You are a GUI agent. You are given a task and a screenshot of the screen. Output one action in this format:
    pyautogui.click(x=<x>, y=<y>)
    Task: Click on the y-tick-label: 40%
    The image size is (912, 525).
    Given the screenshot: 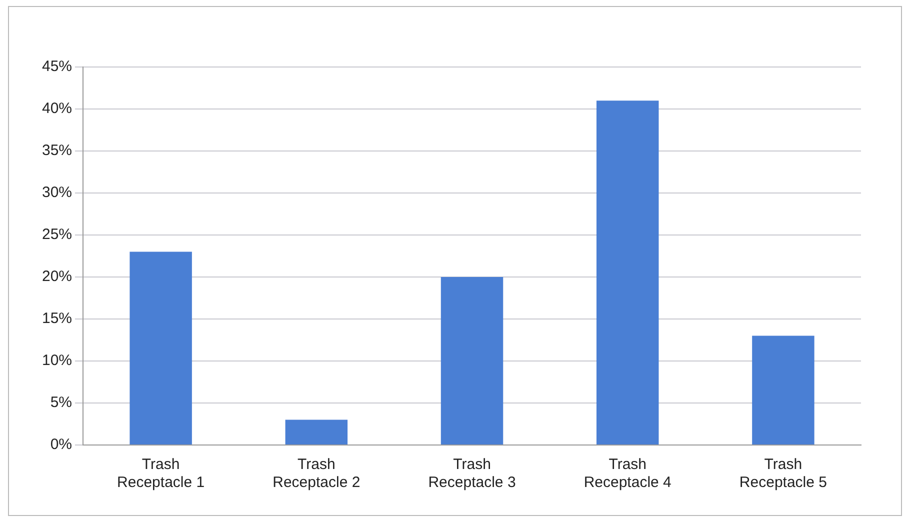 What is the action you would take?
    pyautogui.click(x=57, y=109)
    